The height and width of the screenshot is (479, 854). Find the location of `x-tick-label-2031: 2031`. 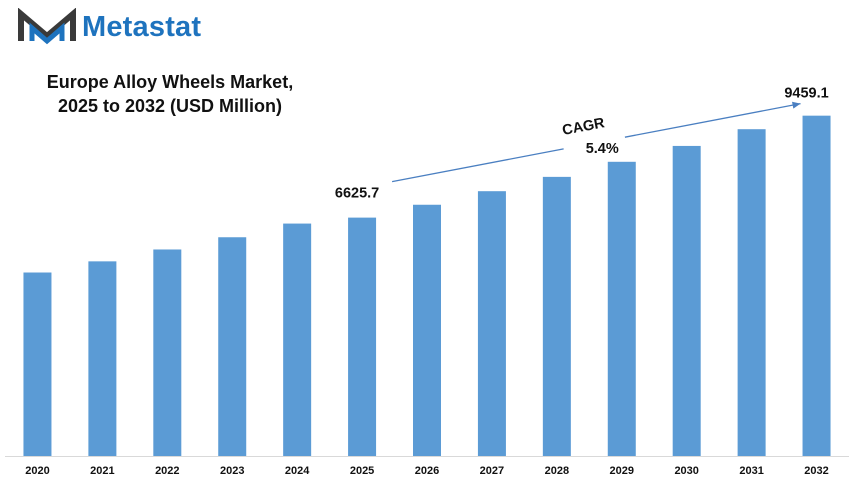

x-tick-label-2031: 2031 is located at coordinates (751, 471).